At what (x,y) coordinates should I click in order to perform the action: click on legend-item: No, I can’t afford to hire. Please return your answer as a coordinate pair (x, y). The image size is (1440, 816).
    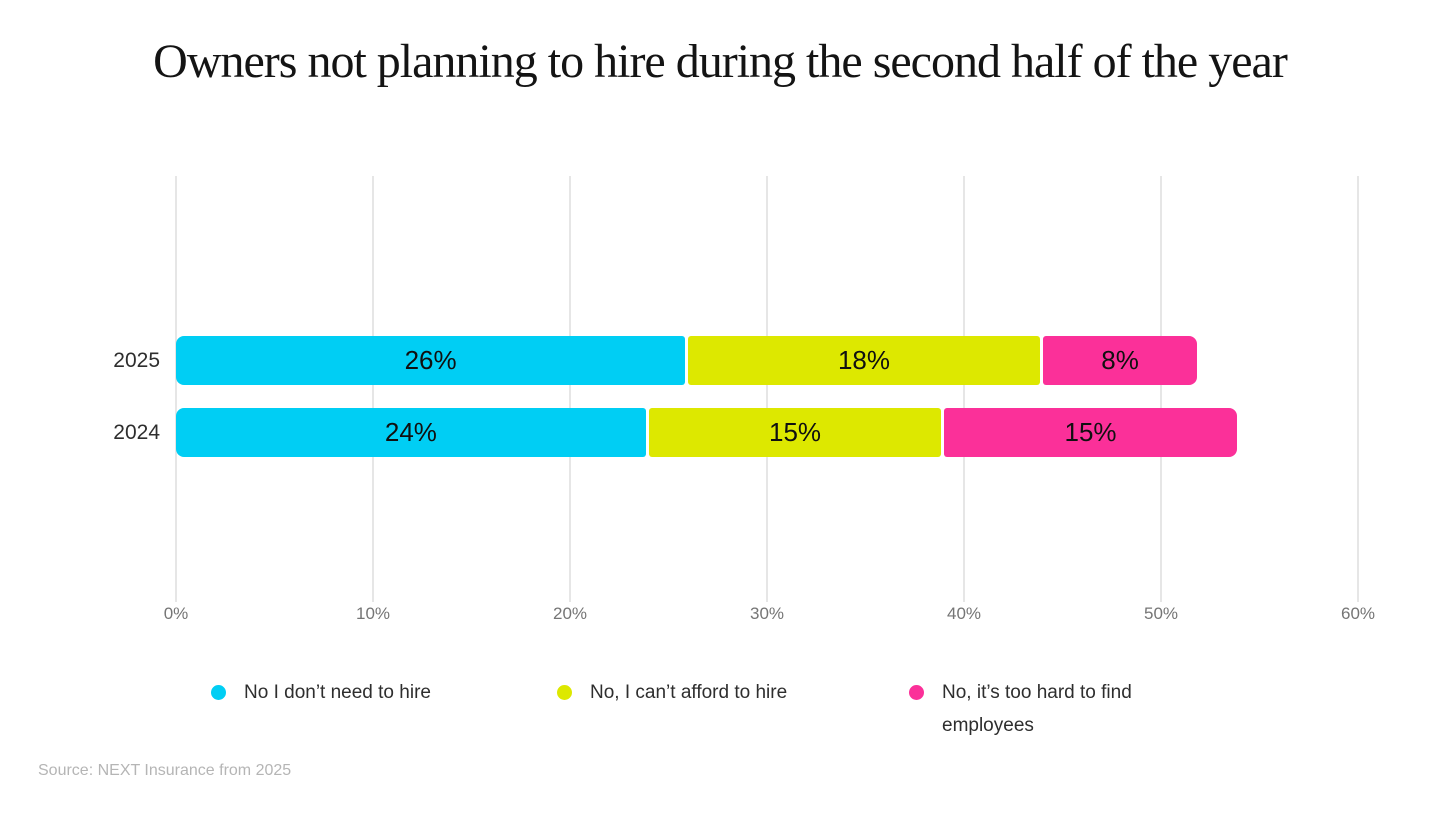
    Looking at the image, I should click on (672, 692).